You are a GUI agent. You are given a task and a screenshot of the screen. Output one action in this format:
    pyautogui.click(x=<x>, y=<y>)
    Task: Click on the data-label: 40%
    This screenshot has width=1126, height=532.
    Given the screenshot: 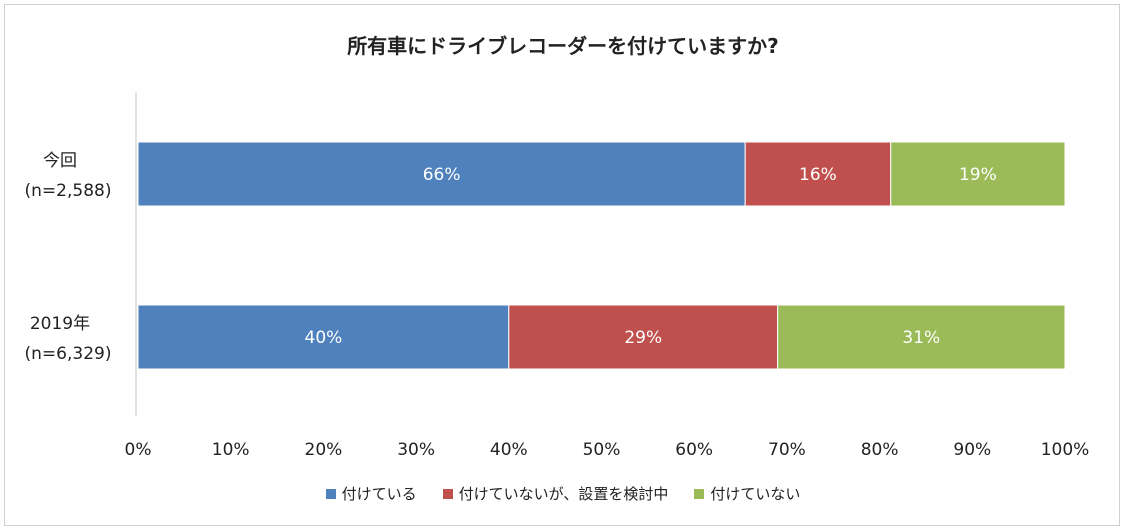 What is the action you would take?
    pyautogui.click(x=324, y=338)
    